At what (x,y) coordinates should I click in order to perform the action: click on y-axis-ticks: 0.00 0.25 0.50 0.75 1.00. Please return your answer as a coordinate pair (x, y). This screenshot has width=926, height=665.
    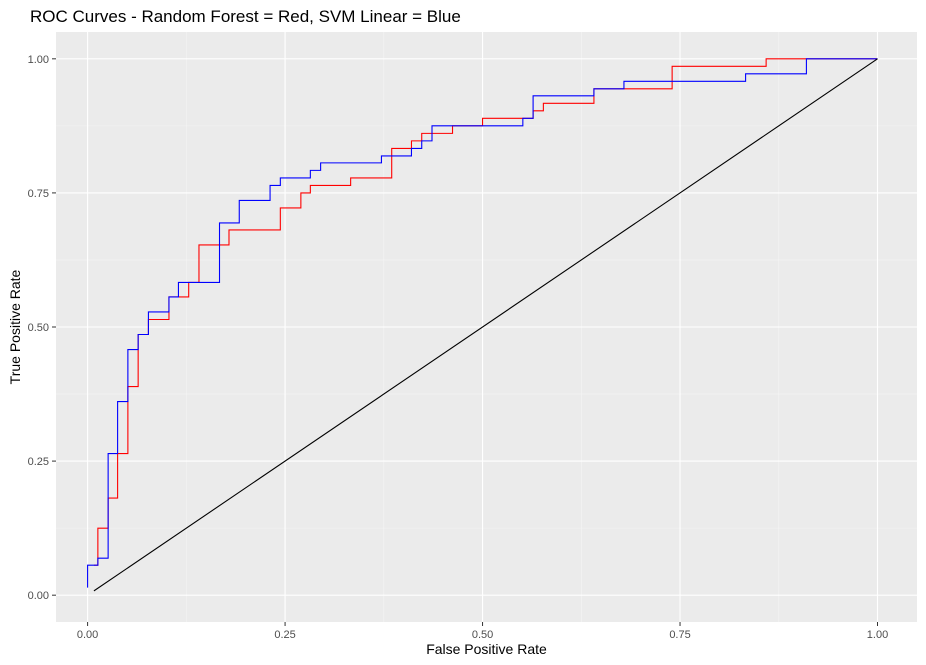
    Looking at the image, I should click on (42, 328).